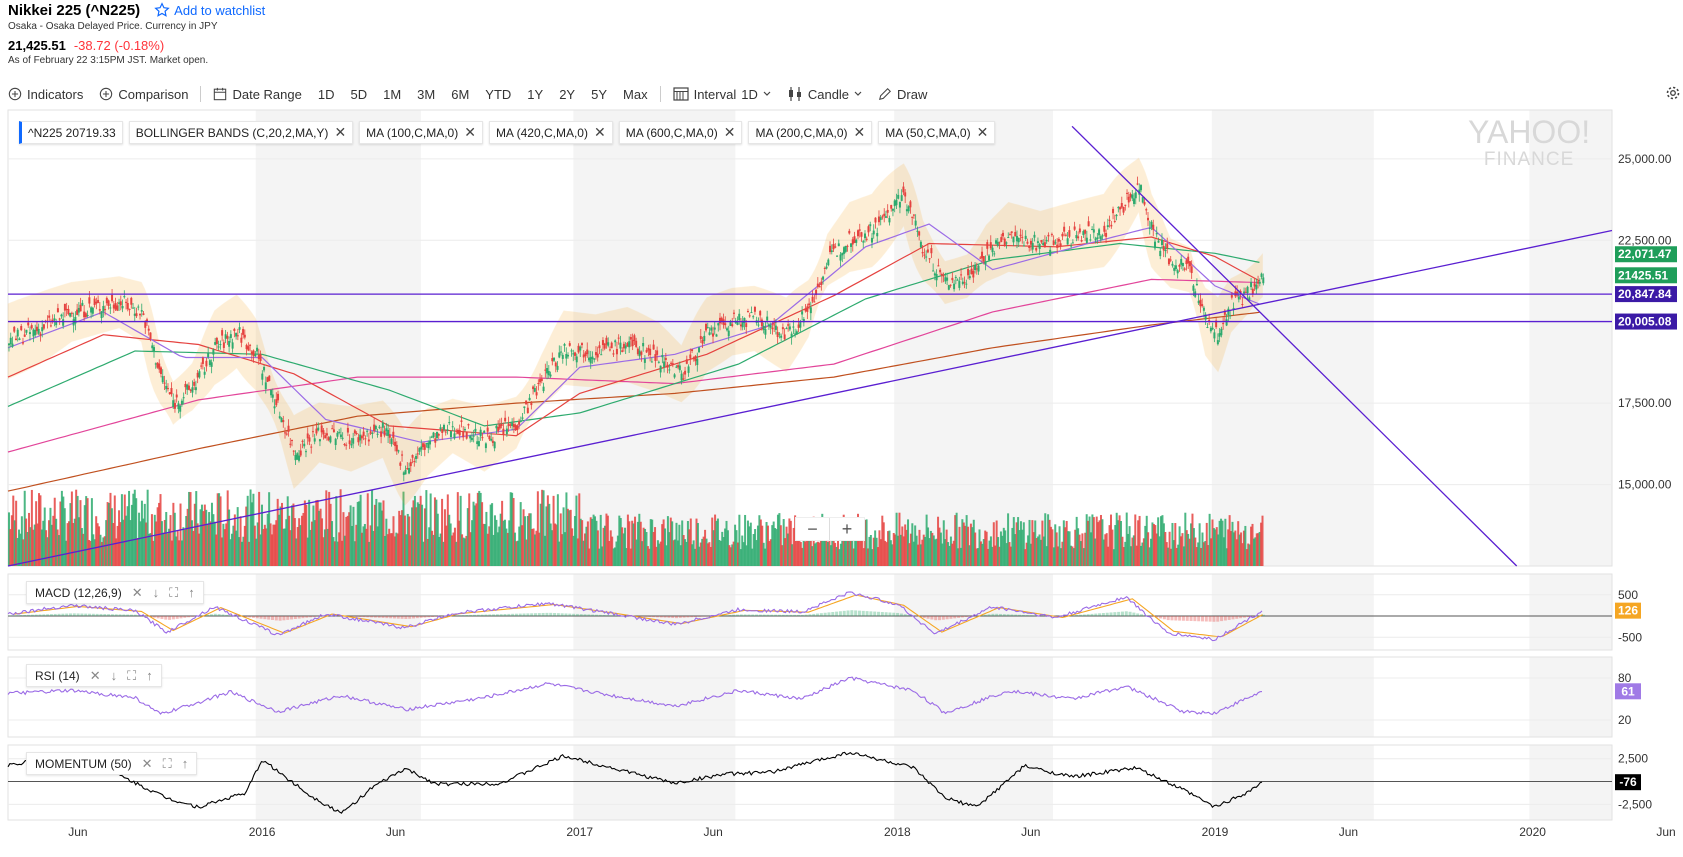 This screenshot has height=857, width=1683. What do you see at coordinates (1673, 93) in the screenshot?
I see `gear-icon` at bounding box center [1673, 93].